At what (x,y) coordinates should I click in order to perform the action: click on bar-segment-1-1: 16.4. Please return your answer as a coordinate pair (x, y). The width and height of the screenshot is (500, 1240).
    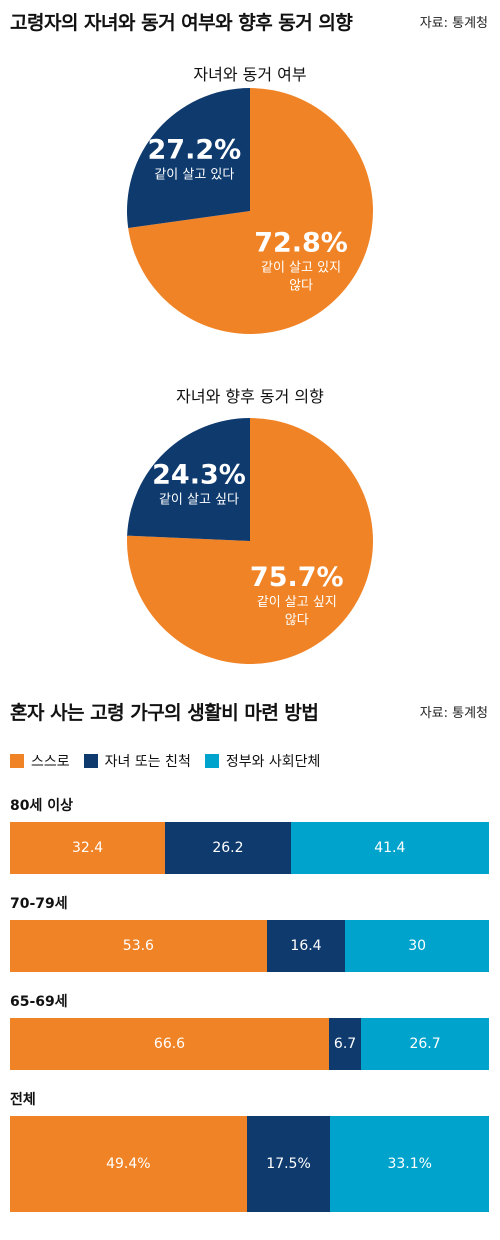
    Looking at the image, I should click on (306, 946).